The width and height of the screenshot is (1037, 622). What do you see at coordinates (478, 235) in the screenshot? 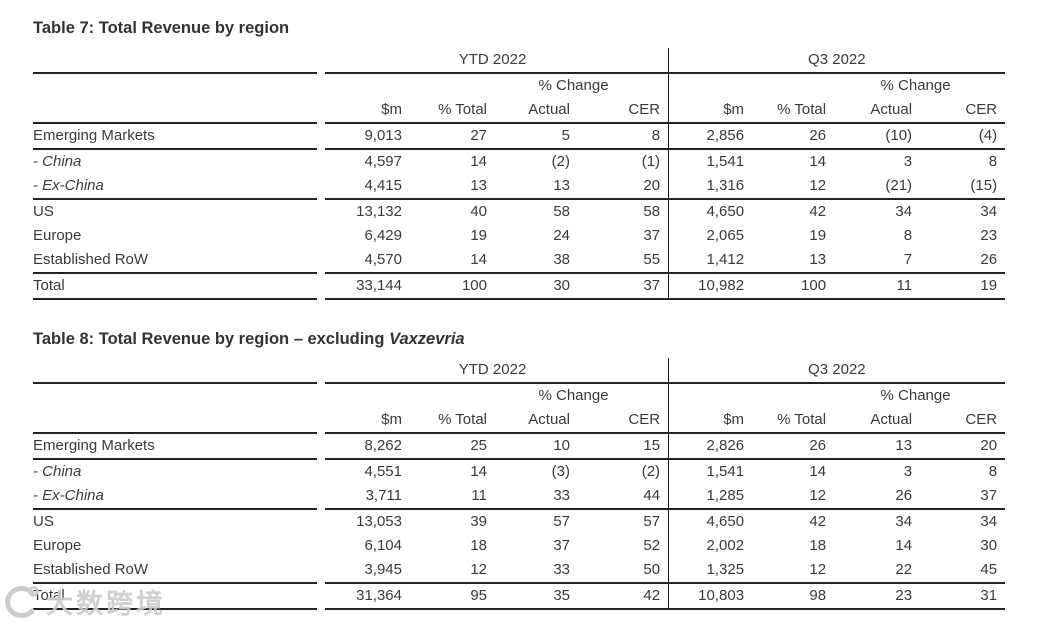
I see `ytd-value: 19` at bounding box center [478, 235].